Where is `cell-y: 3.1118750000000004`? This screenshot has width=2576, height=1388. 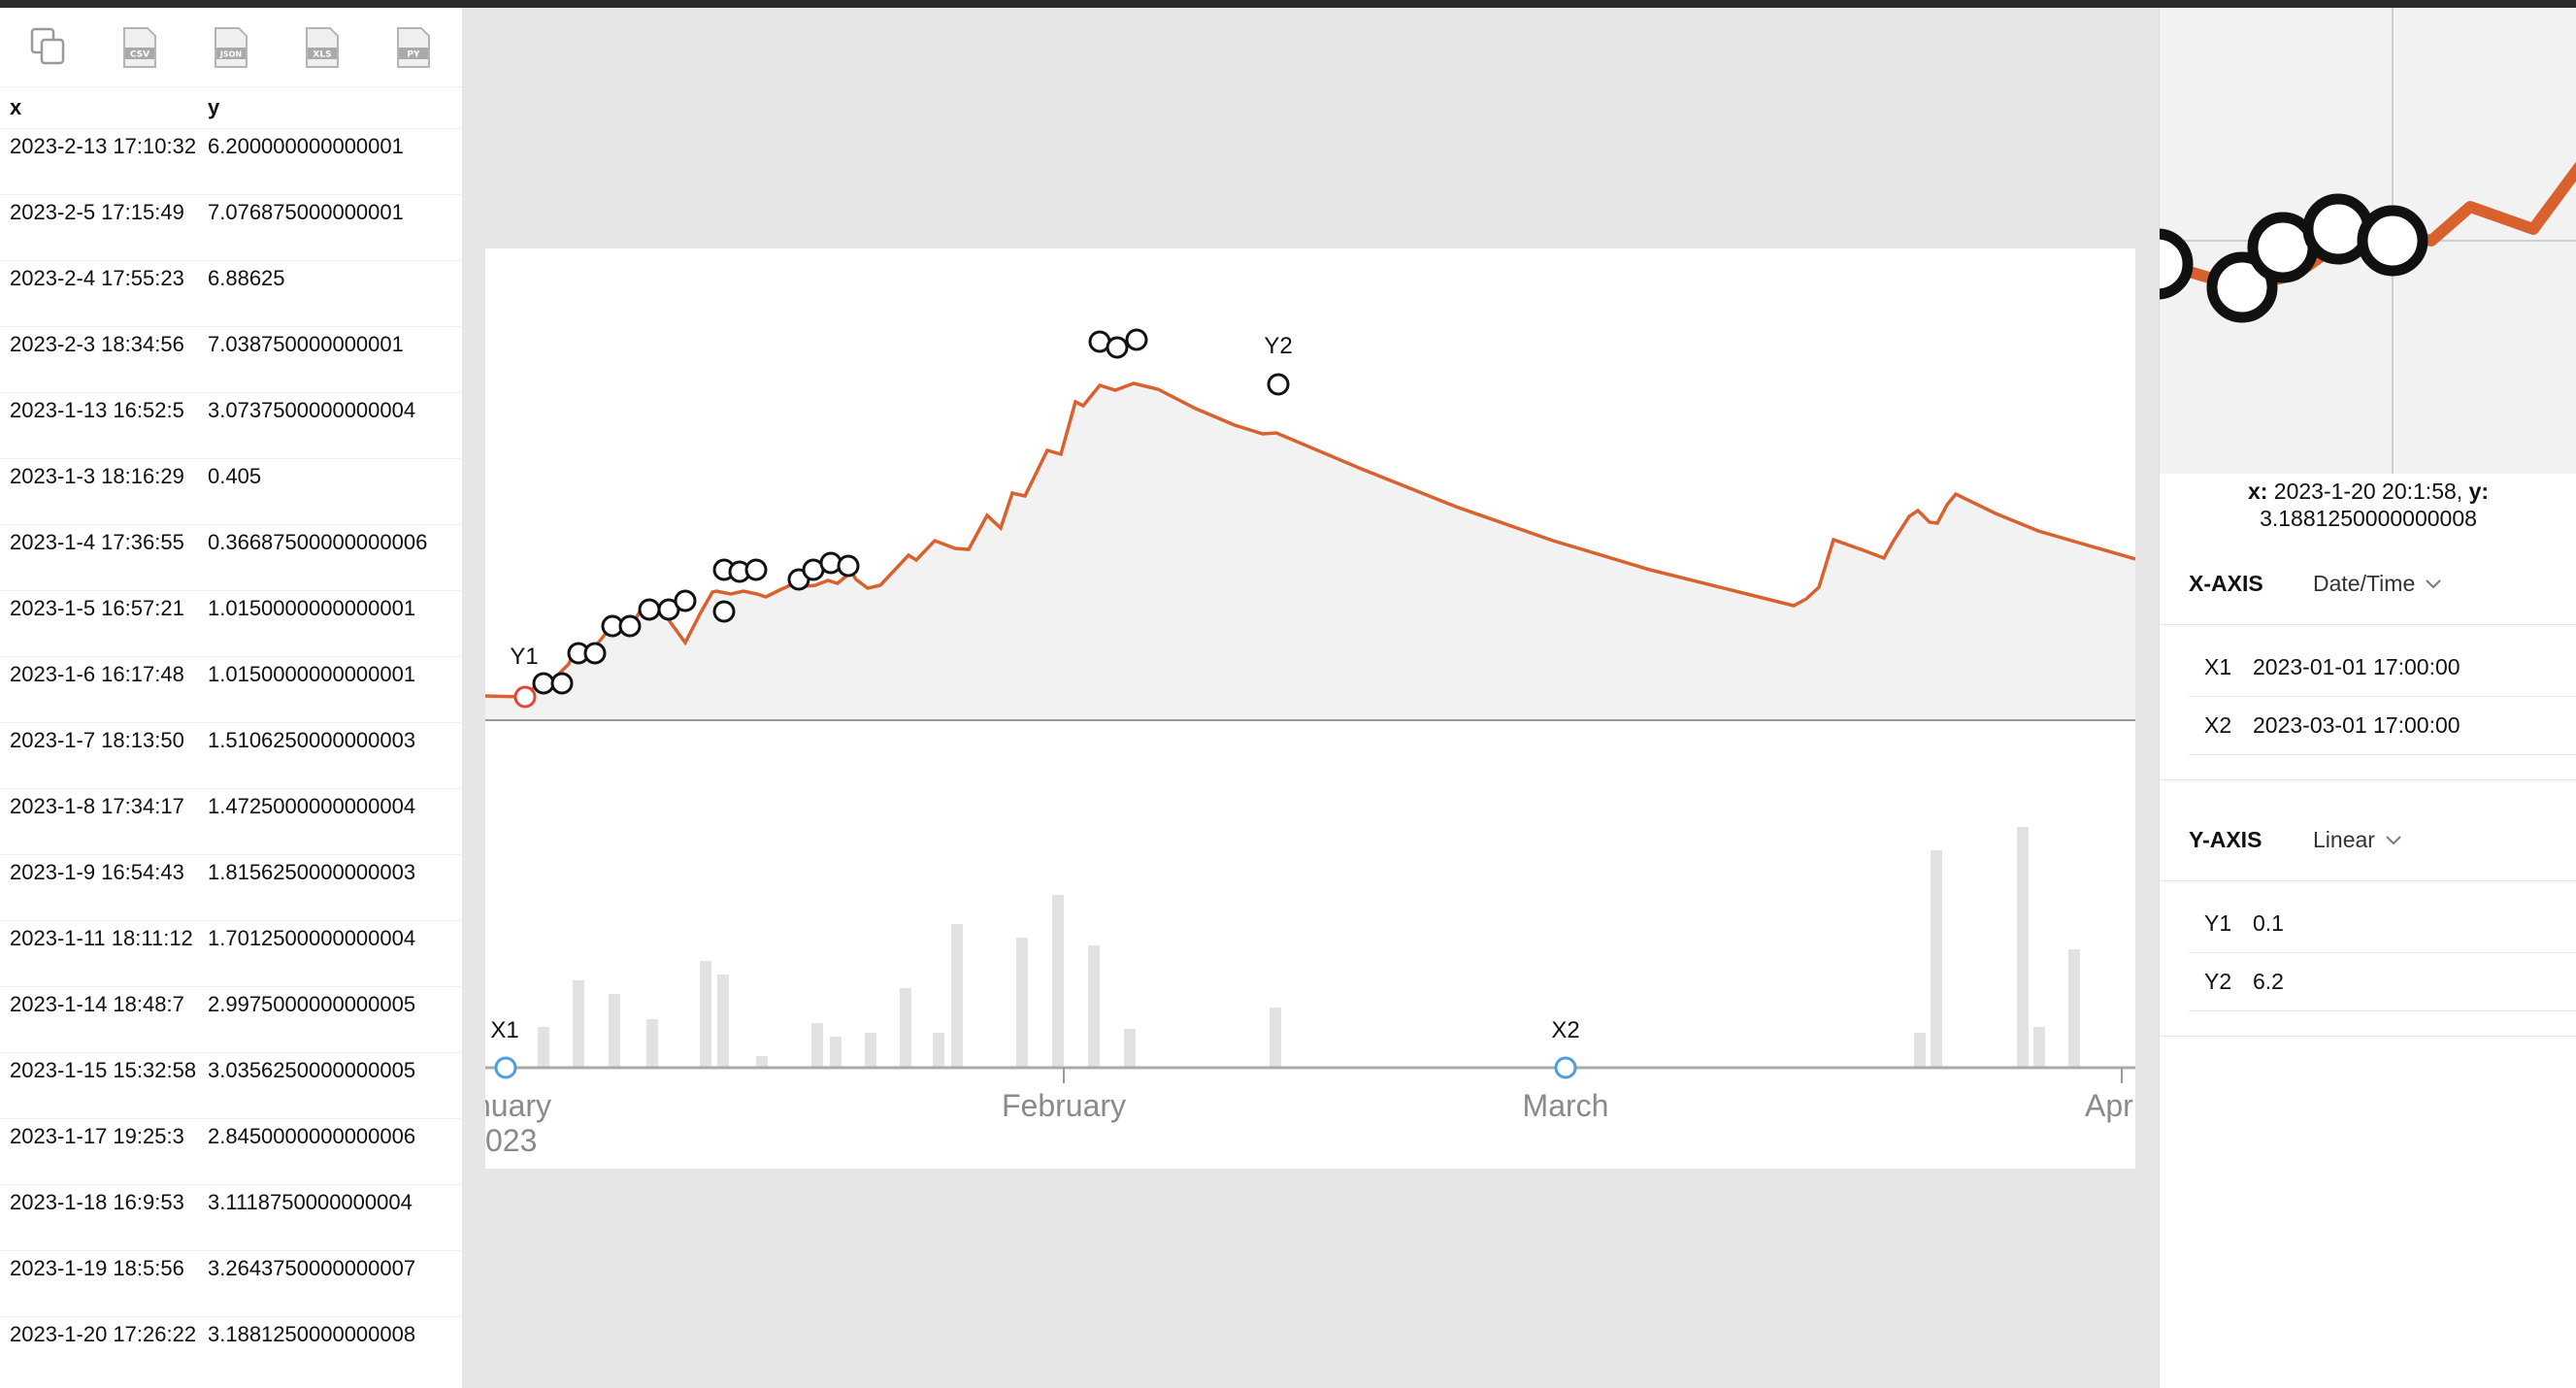
cell-y: 3.1118750000000004 is located at coordinates (310, 1202).